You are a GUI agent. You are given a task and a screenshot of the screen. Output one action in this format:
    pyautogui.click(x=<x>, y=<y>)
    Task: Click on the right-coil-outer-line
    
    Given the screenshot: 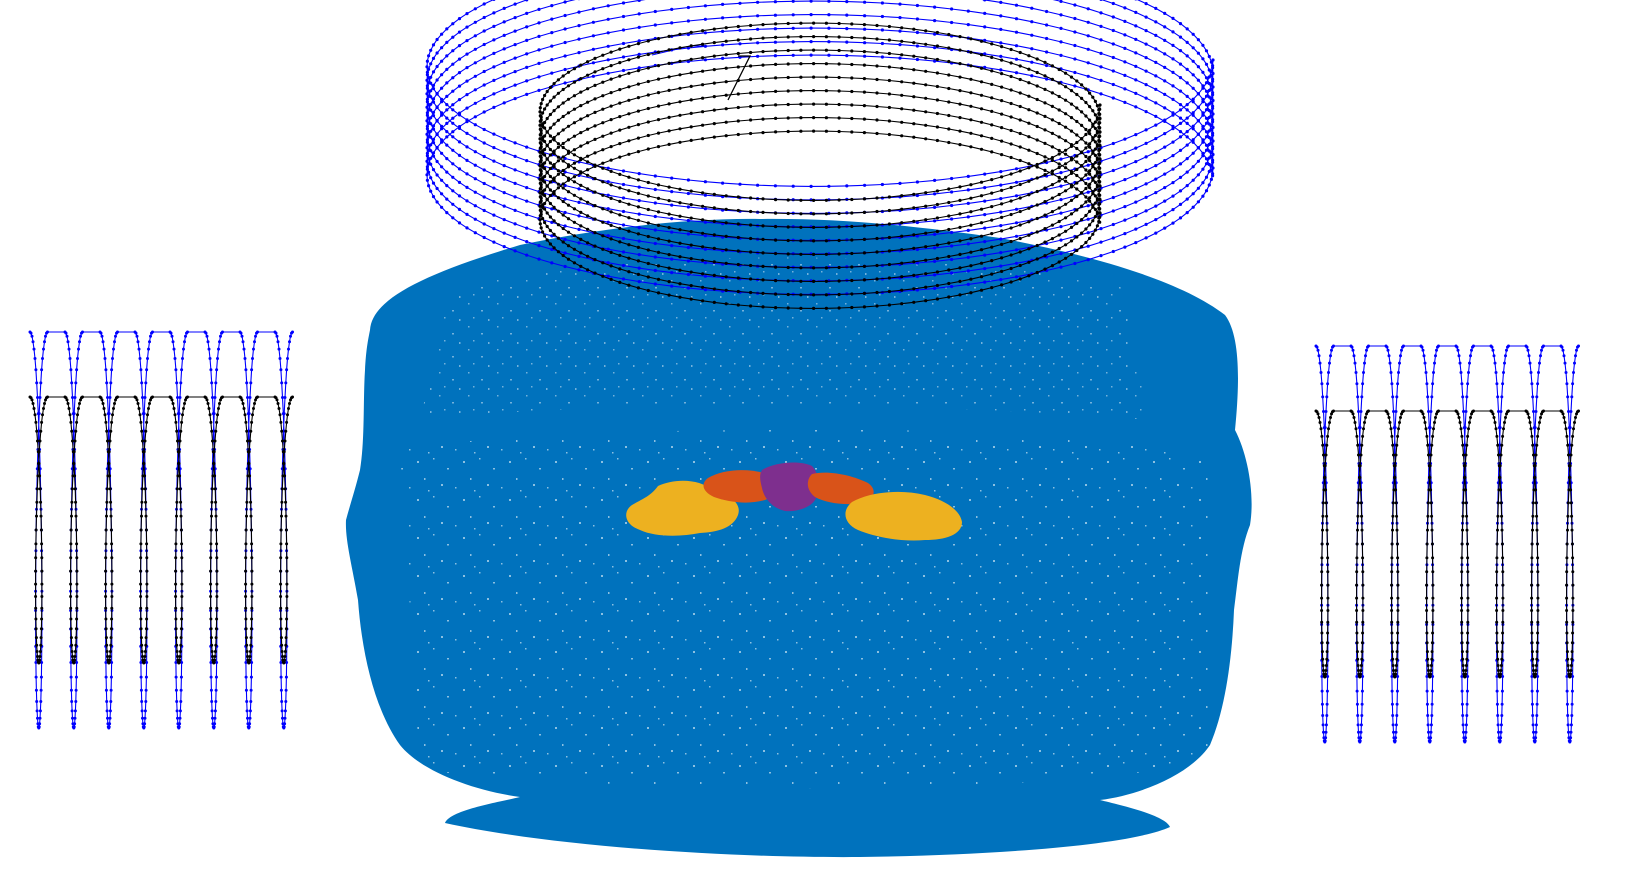 What is the action you would take?
    pyautogui.click(x=1447, y=544)
    